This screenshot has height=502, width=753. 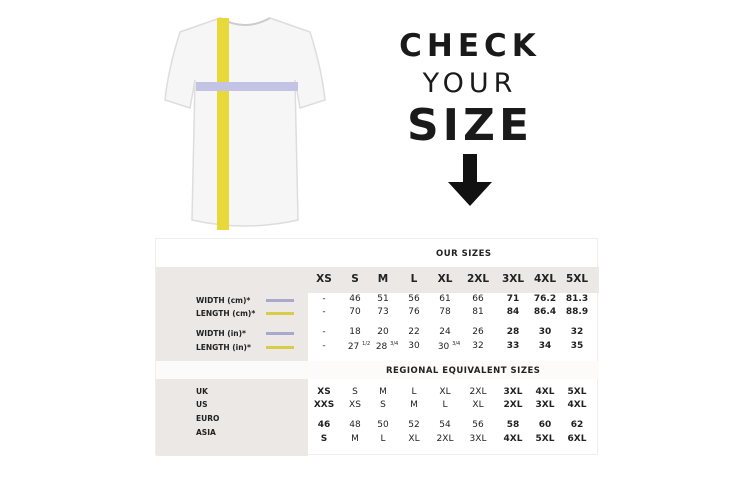 I want to click on length-tape, so click(x=223, y=124).